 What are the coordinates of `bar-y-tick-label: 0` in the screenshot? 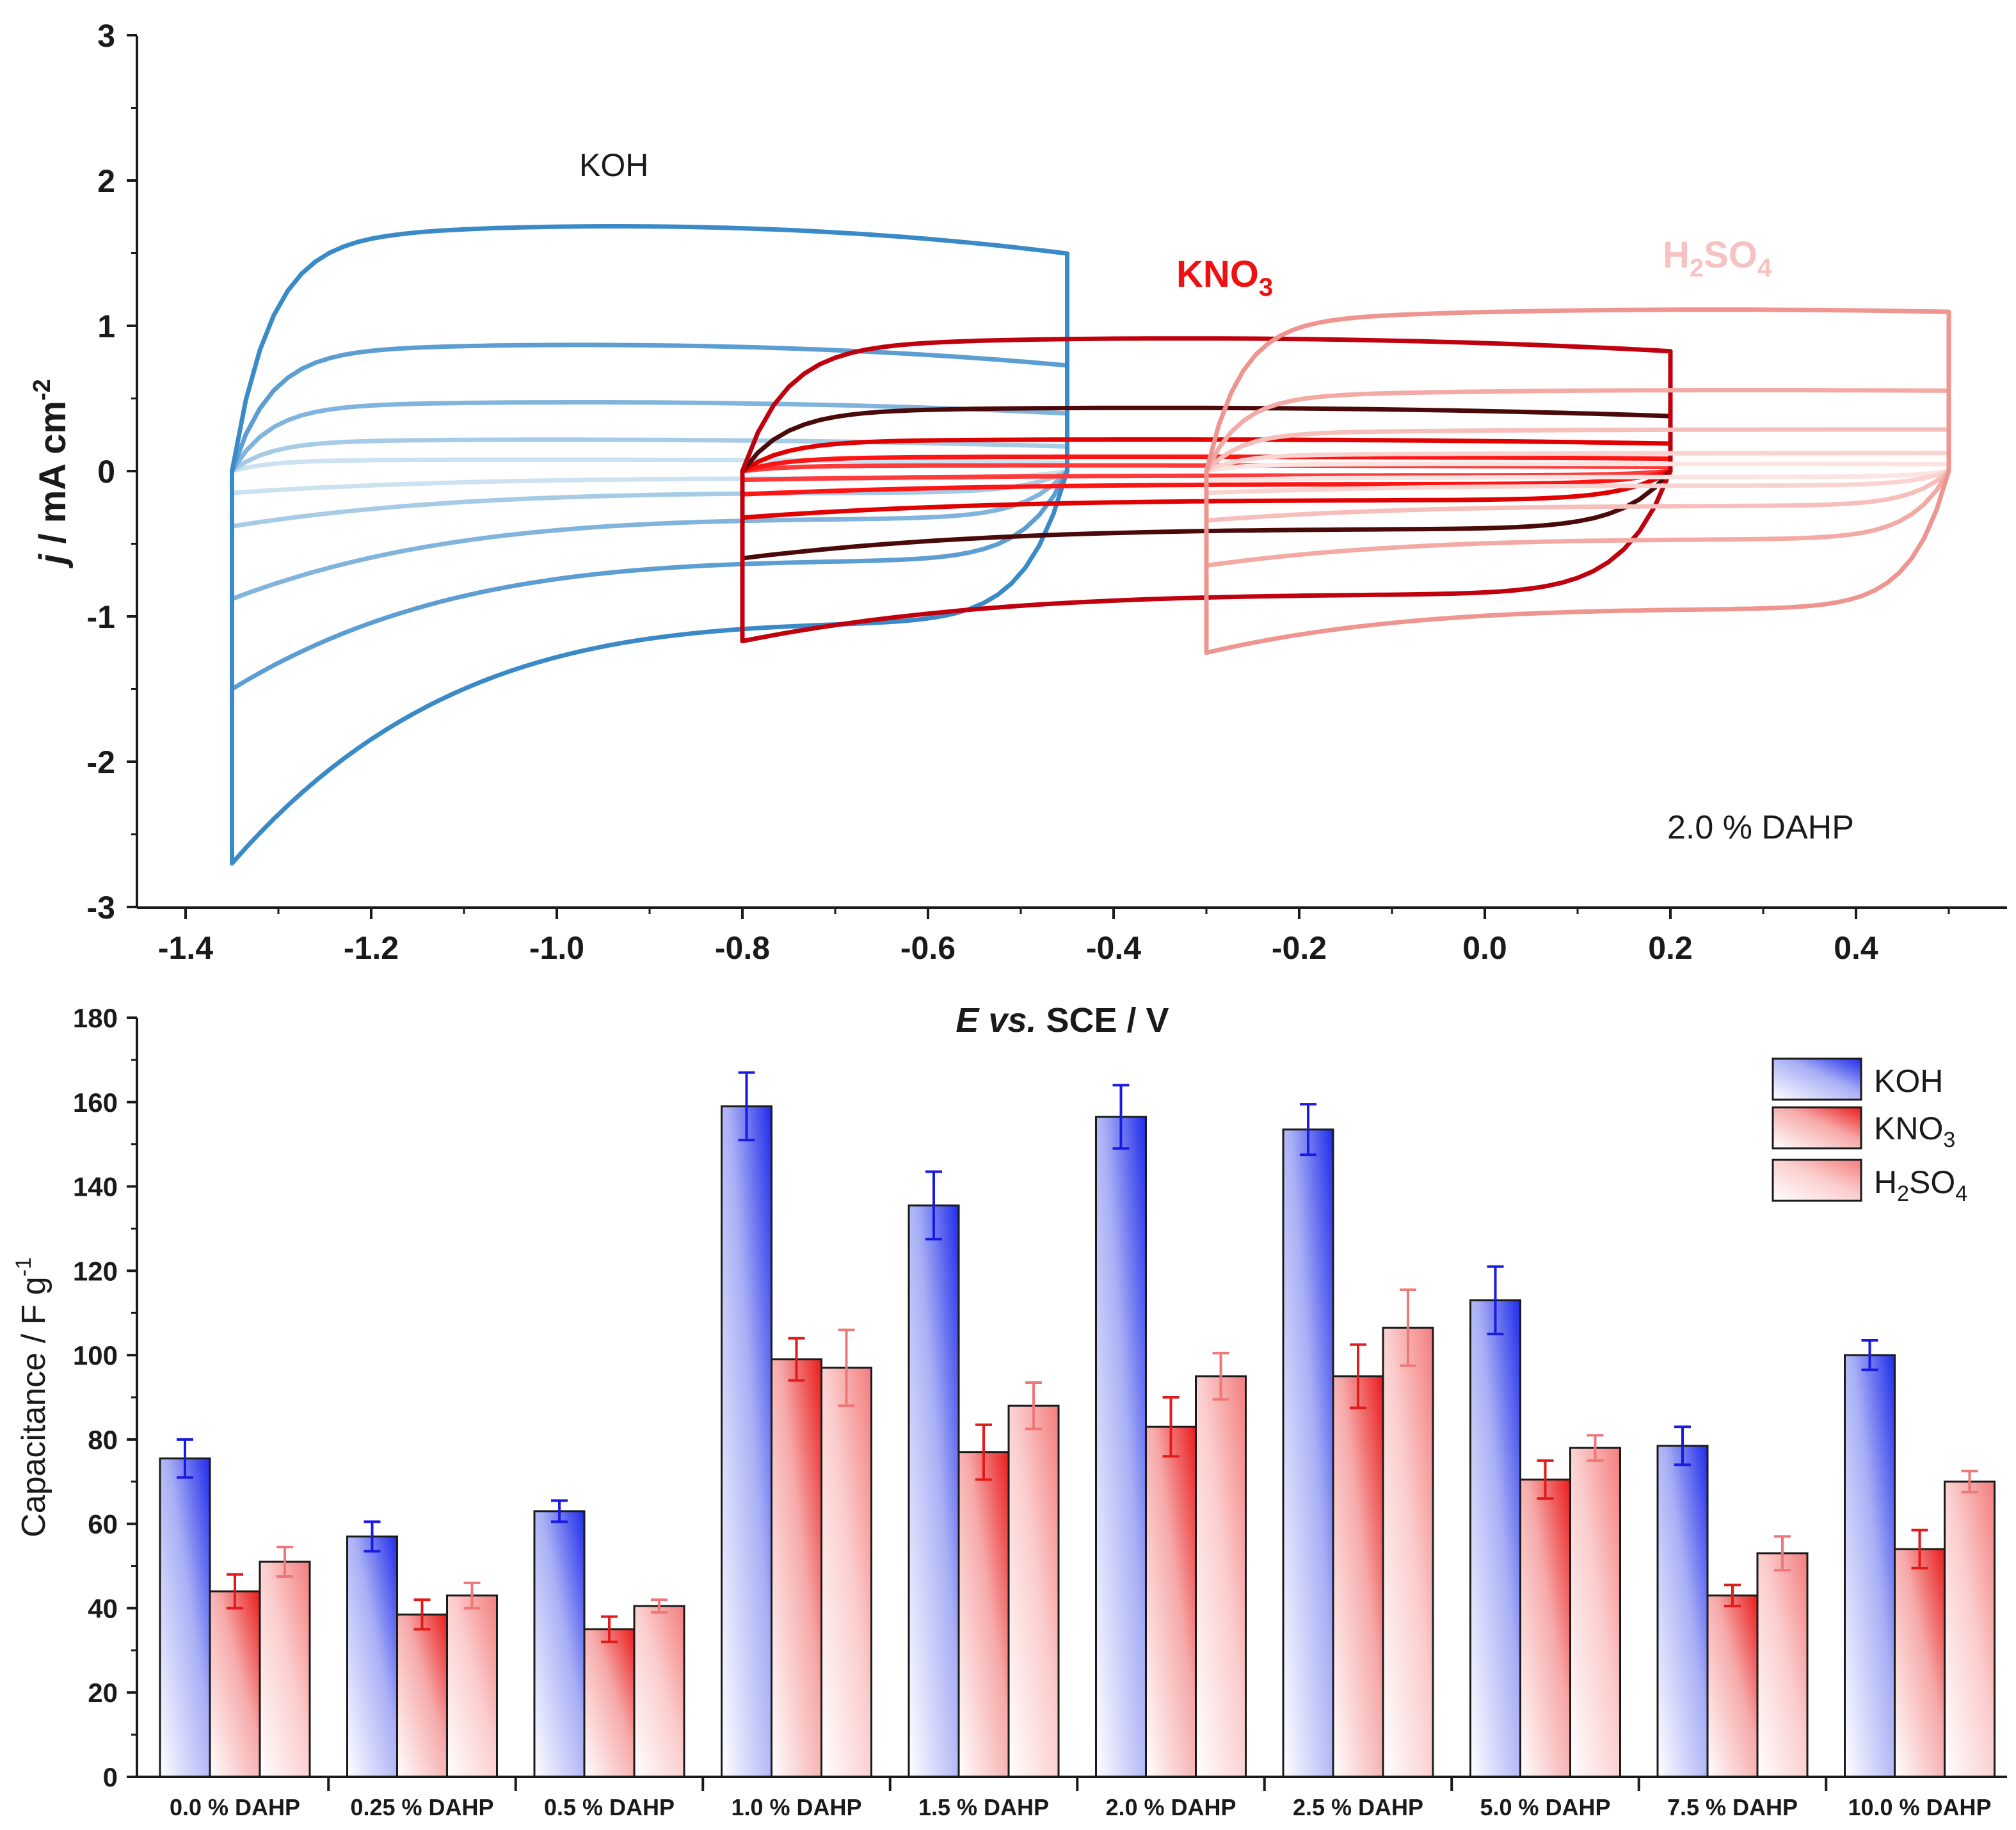 It's located at (110, 1777).